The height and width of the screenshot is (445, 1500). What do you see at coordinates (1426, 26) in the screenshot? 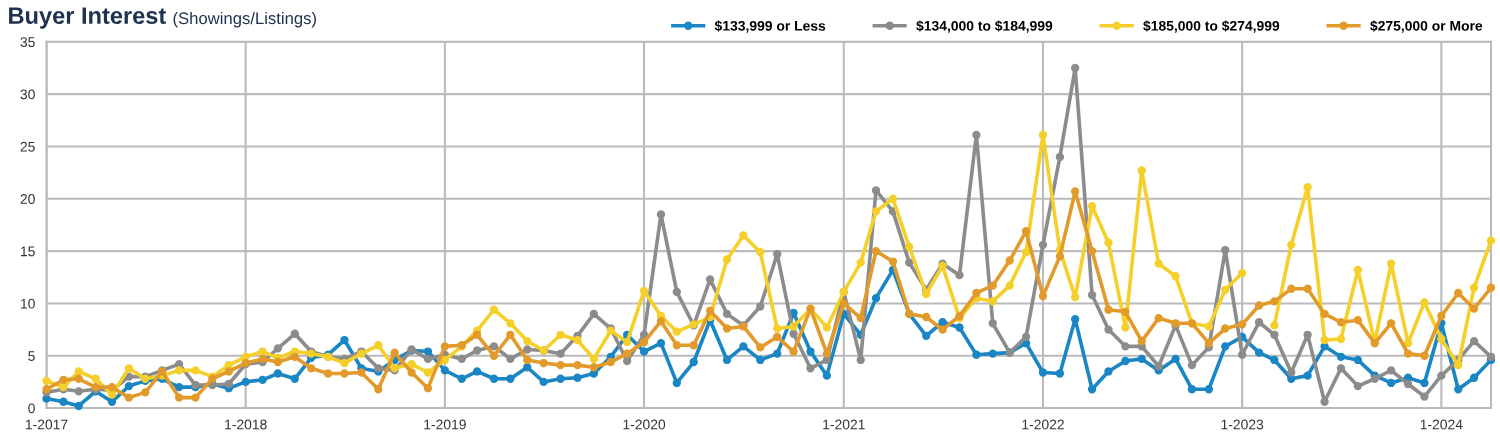
I see `legend-label: $275,000 or More` at bounding box center [1426, 26].